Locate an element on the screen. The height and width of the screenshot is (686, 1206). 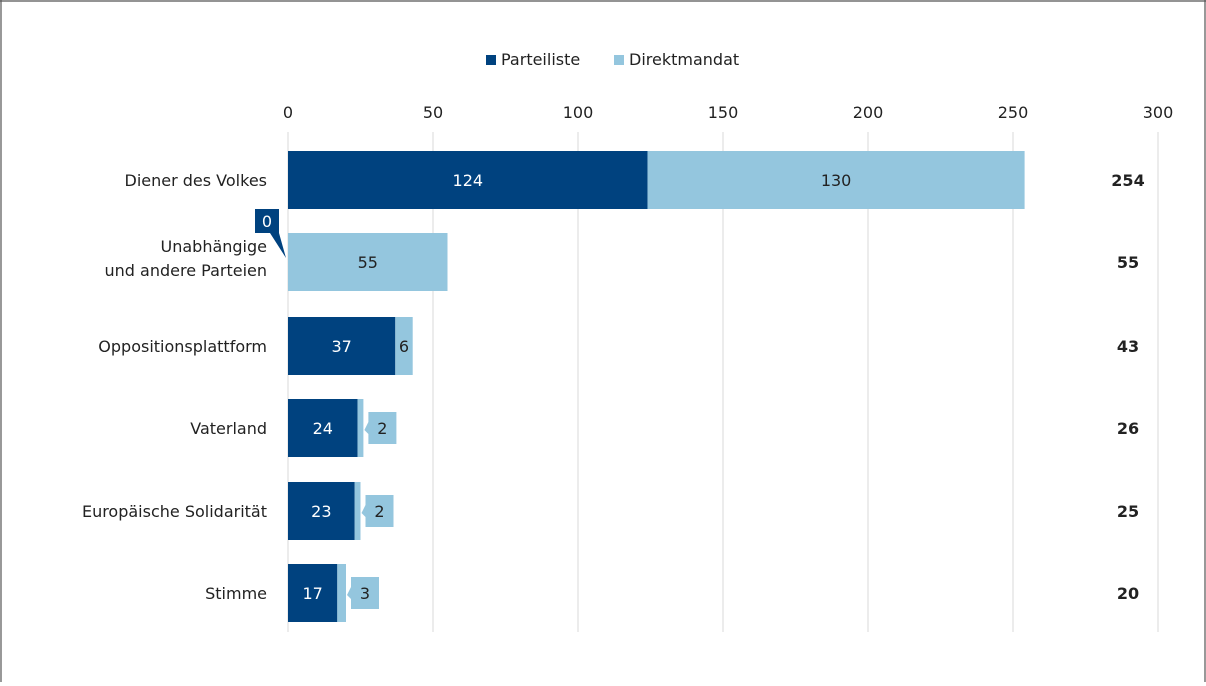
data-label-direktmandat-oppositionsplattform: 6 is located at coordinates (404, 346).